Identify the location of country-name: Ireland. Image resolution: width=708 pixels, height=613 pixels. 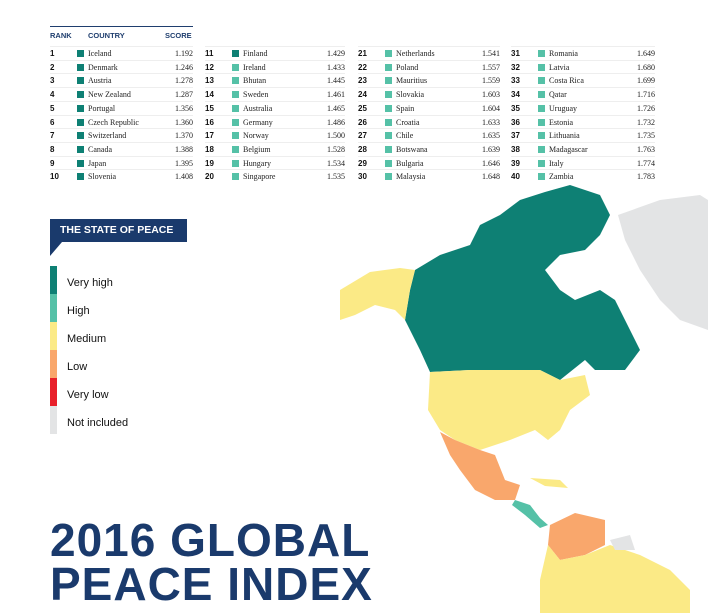
(254, 67).